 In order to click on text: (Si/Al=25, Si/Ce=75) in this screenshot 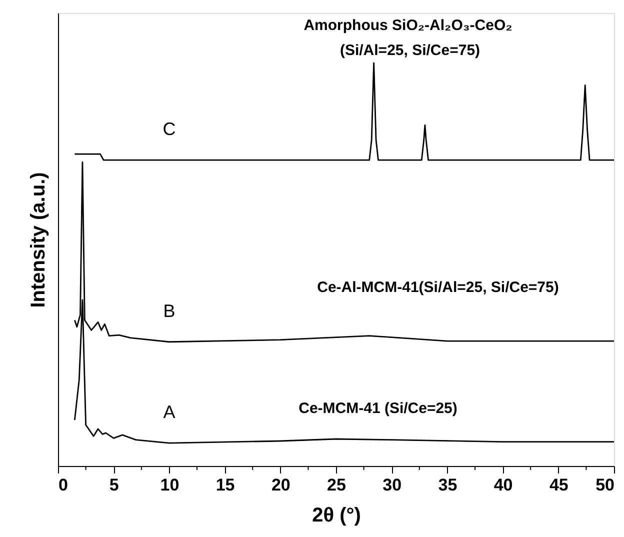, I will do `click(410, 50)`.